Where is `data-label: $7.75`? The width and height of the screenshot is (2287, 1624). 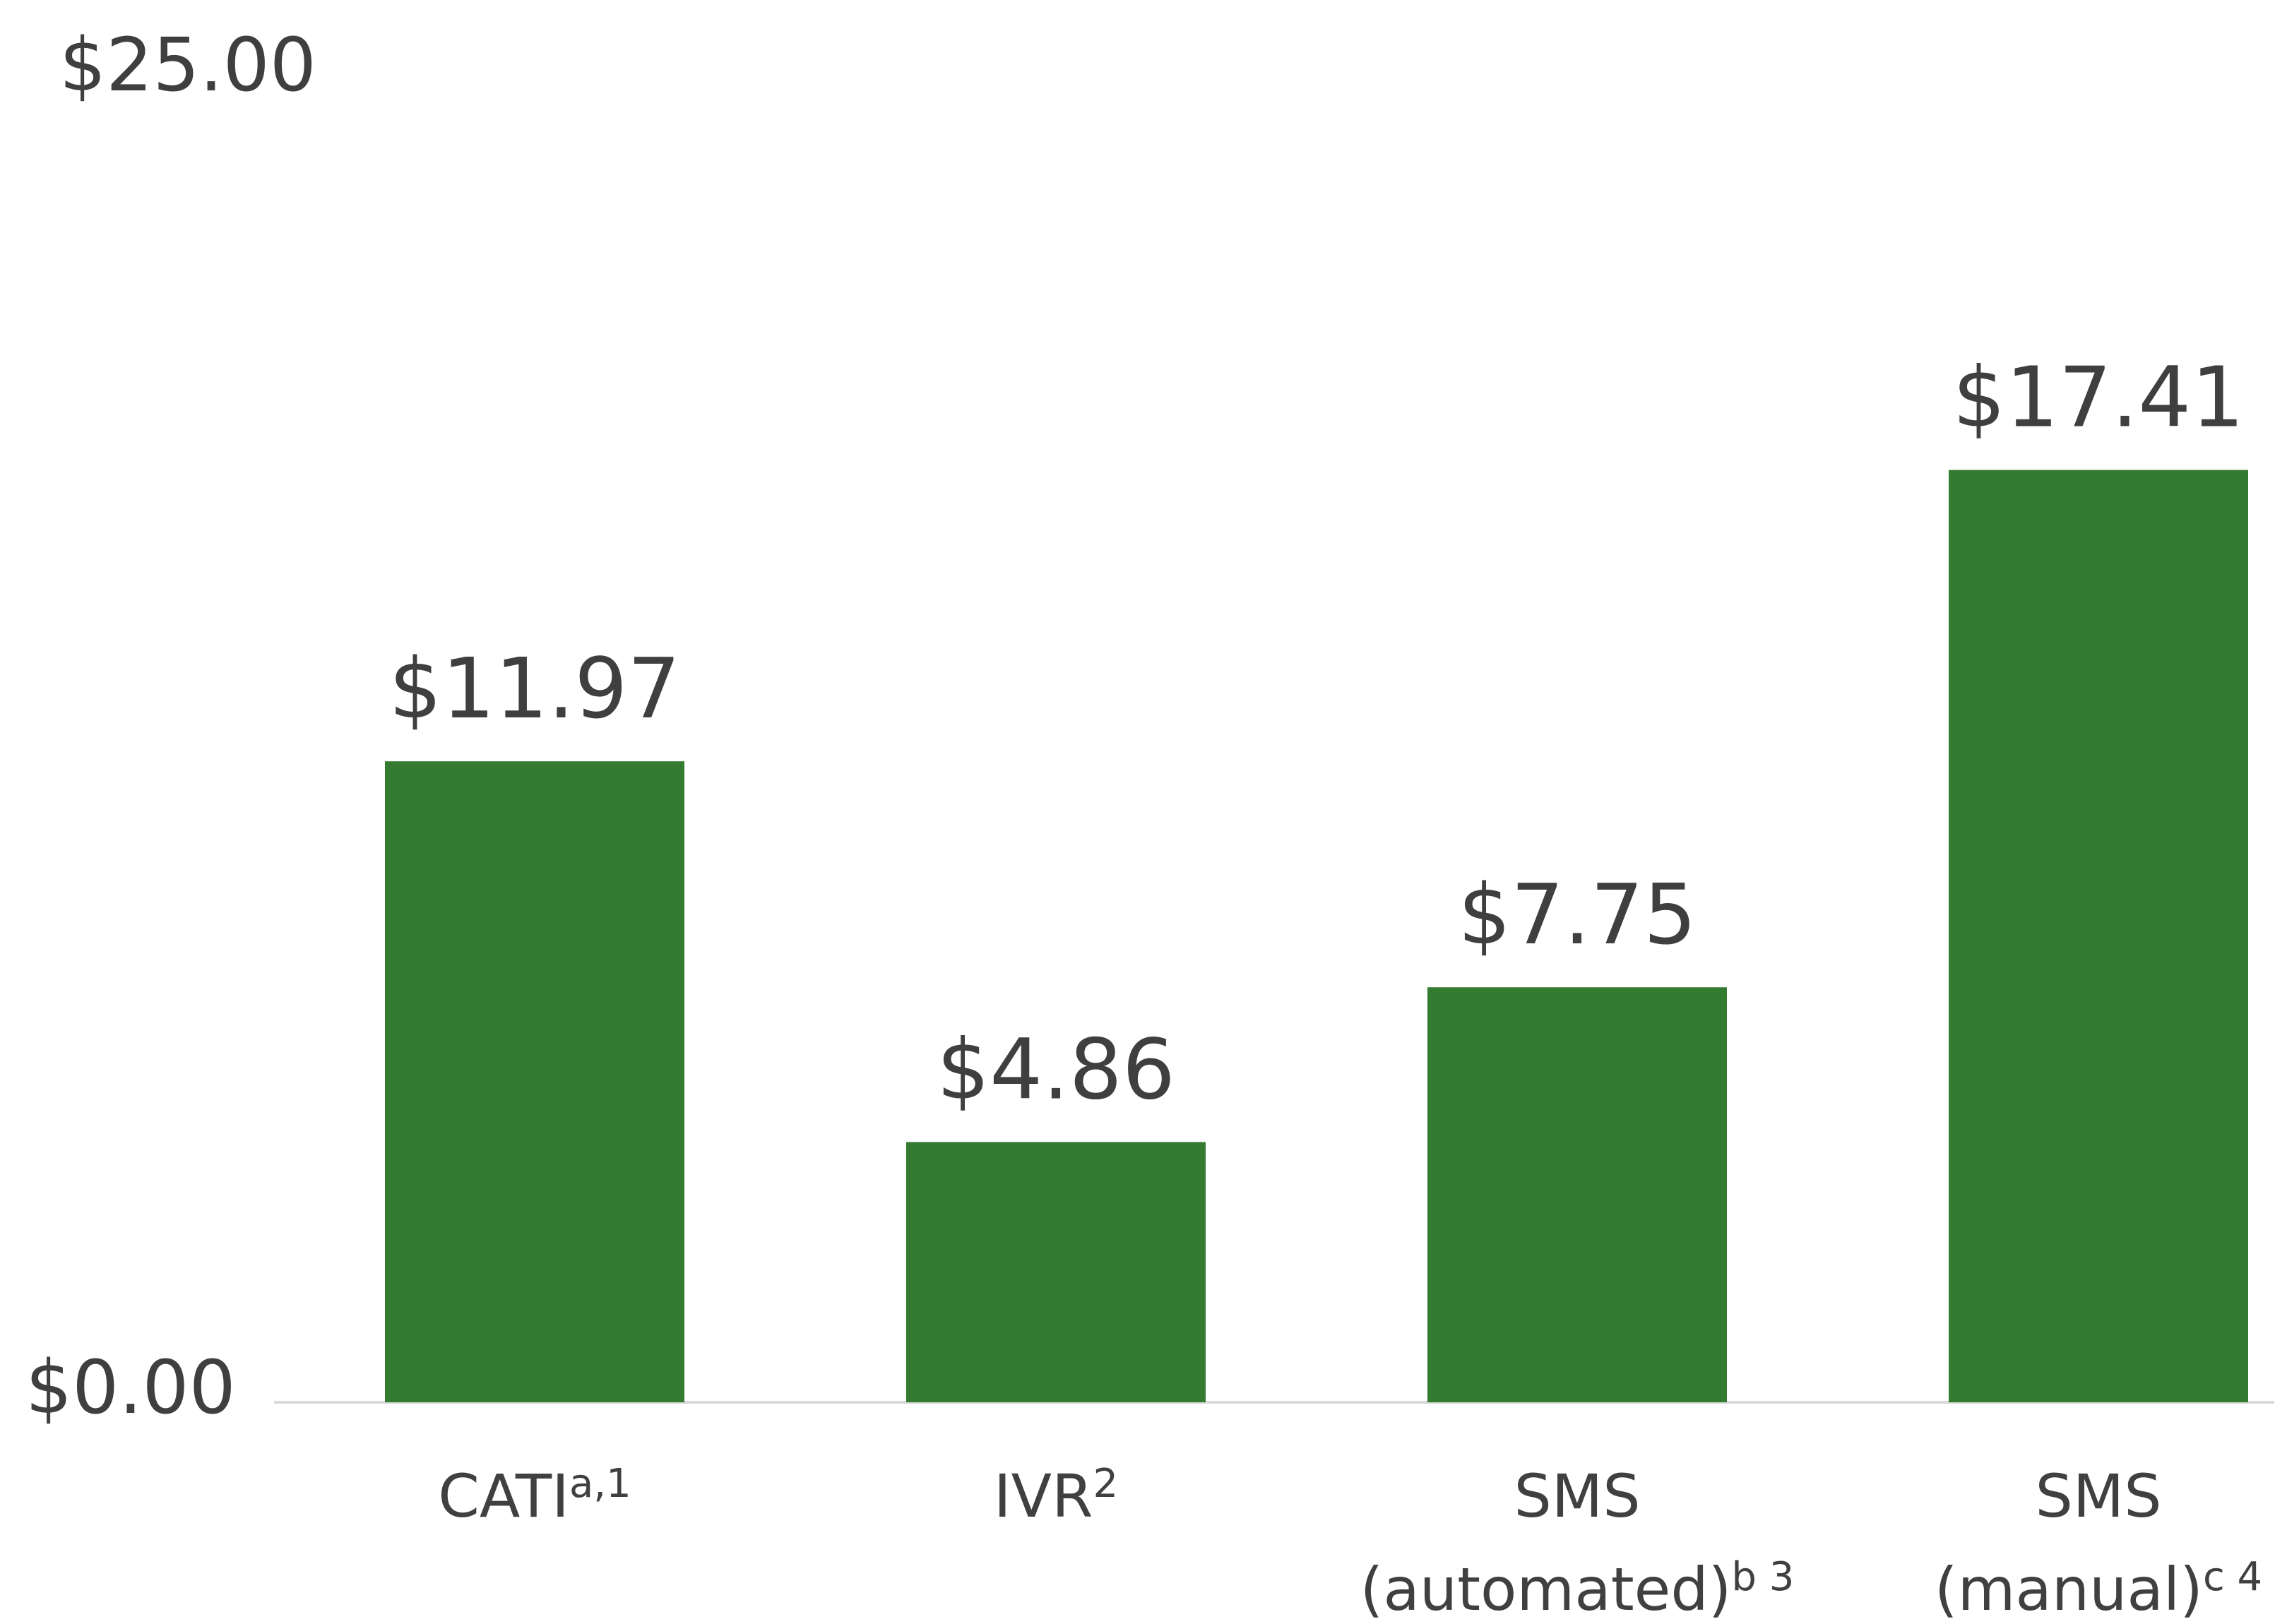 data-label: $7.75 is located at coordinates (1577, 914).